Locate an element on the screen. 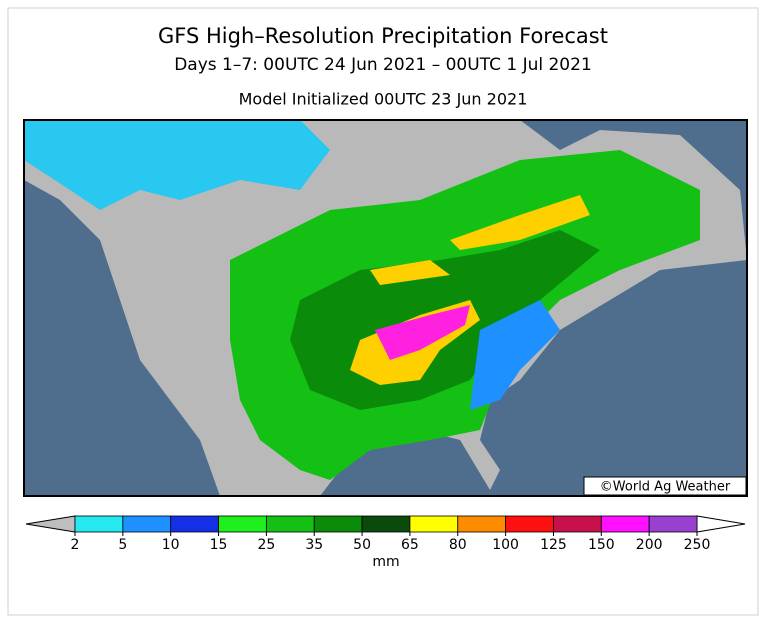  colorbar-tick-label: 150 is located at coordinates (601, 545).